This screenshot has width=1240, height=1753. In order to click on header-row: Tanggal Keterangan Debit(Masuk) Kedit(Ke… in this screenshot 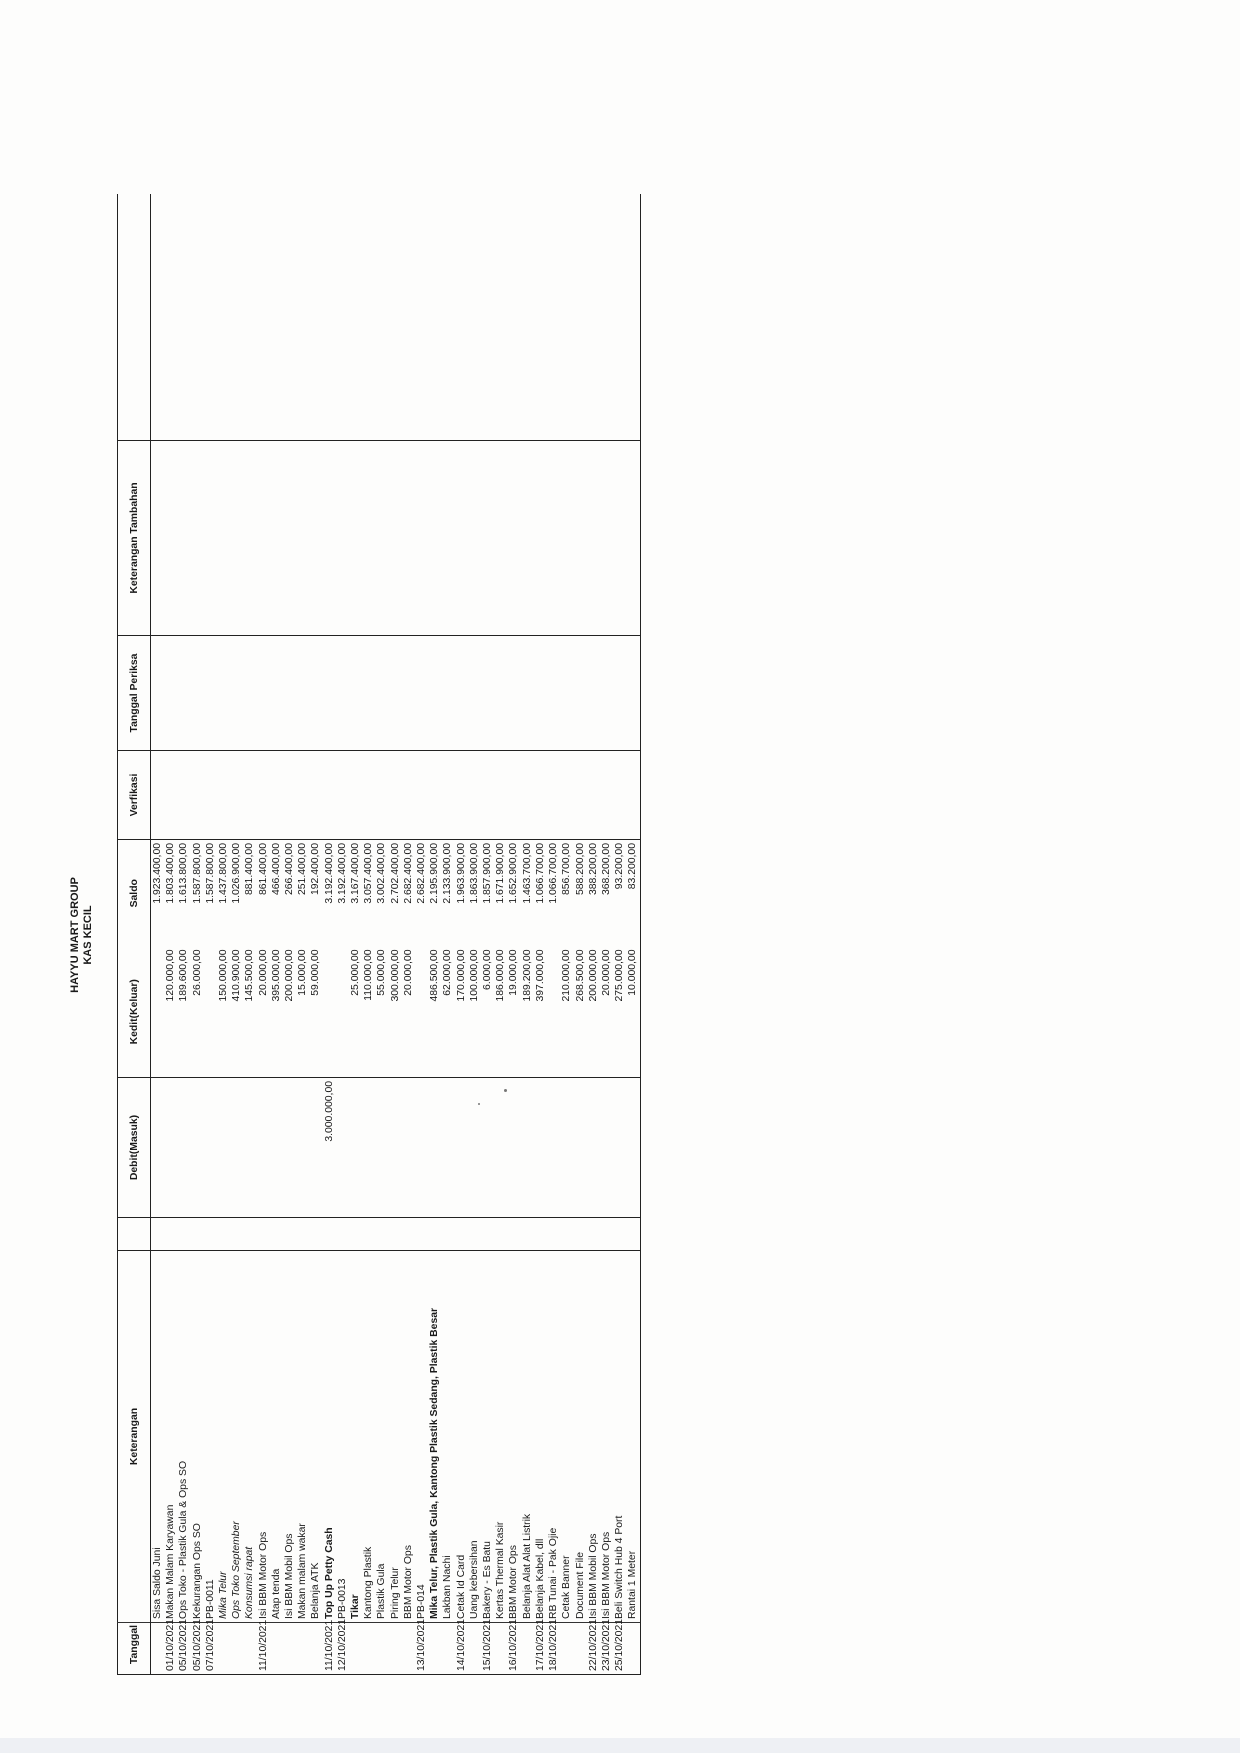, I will do `click(134, 934)`.